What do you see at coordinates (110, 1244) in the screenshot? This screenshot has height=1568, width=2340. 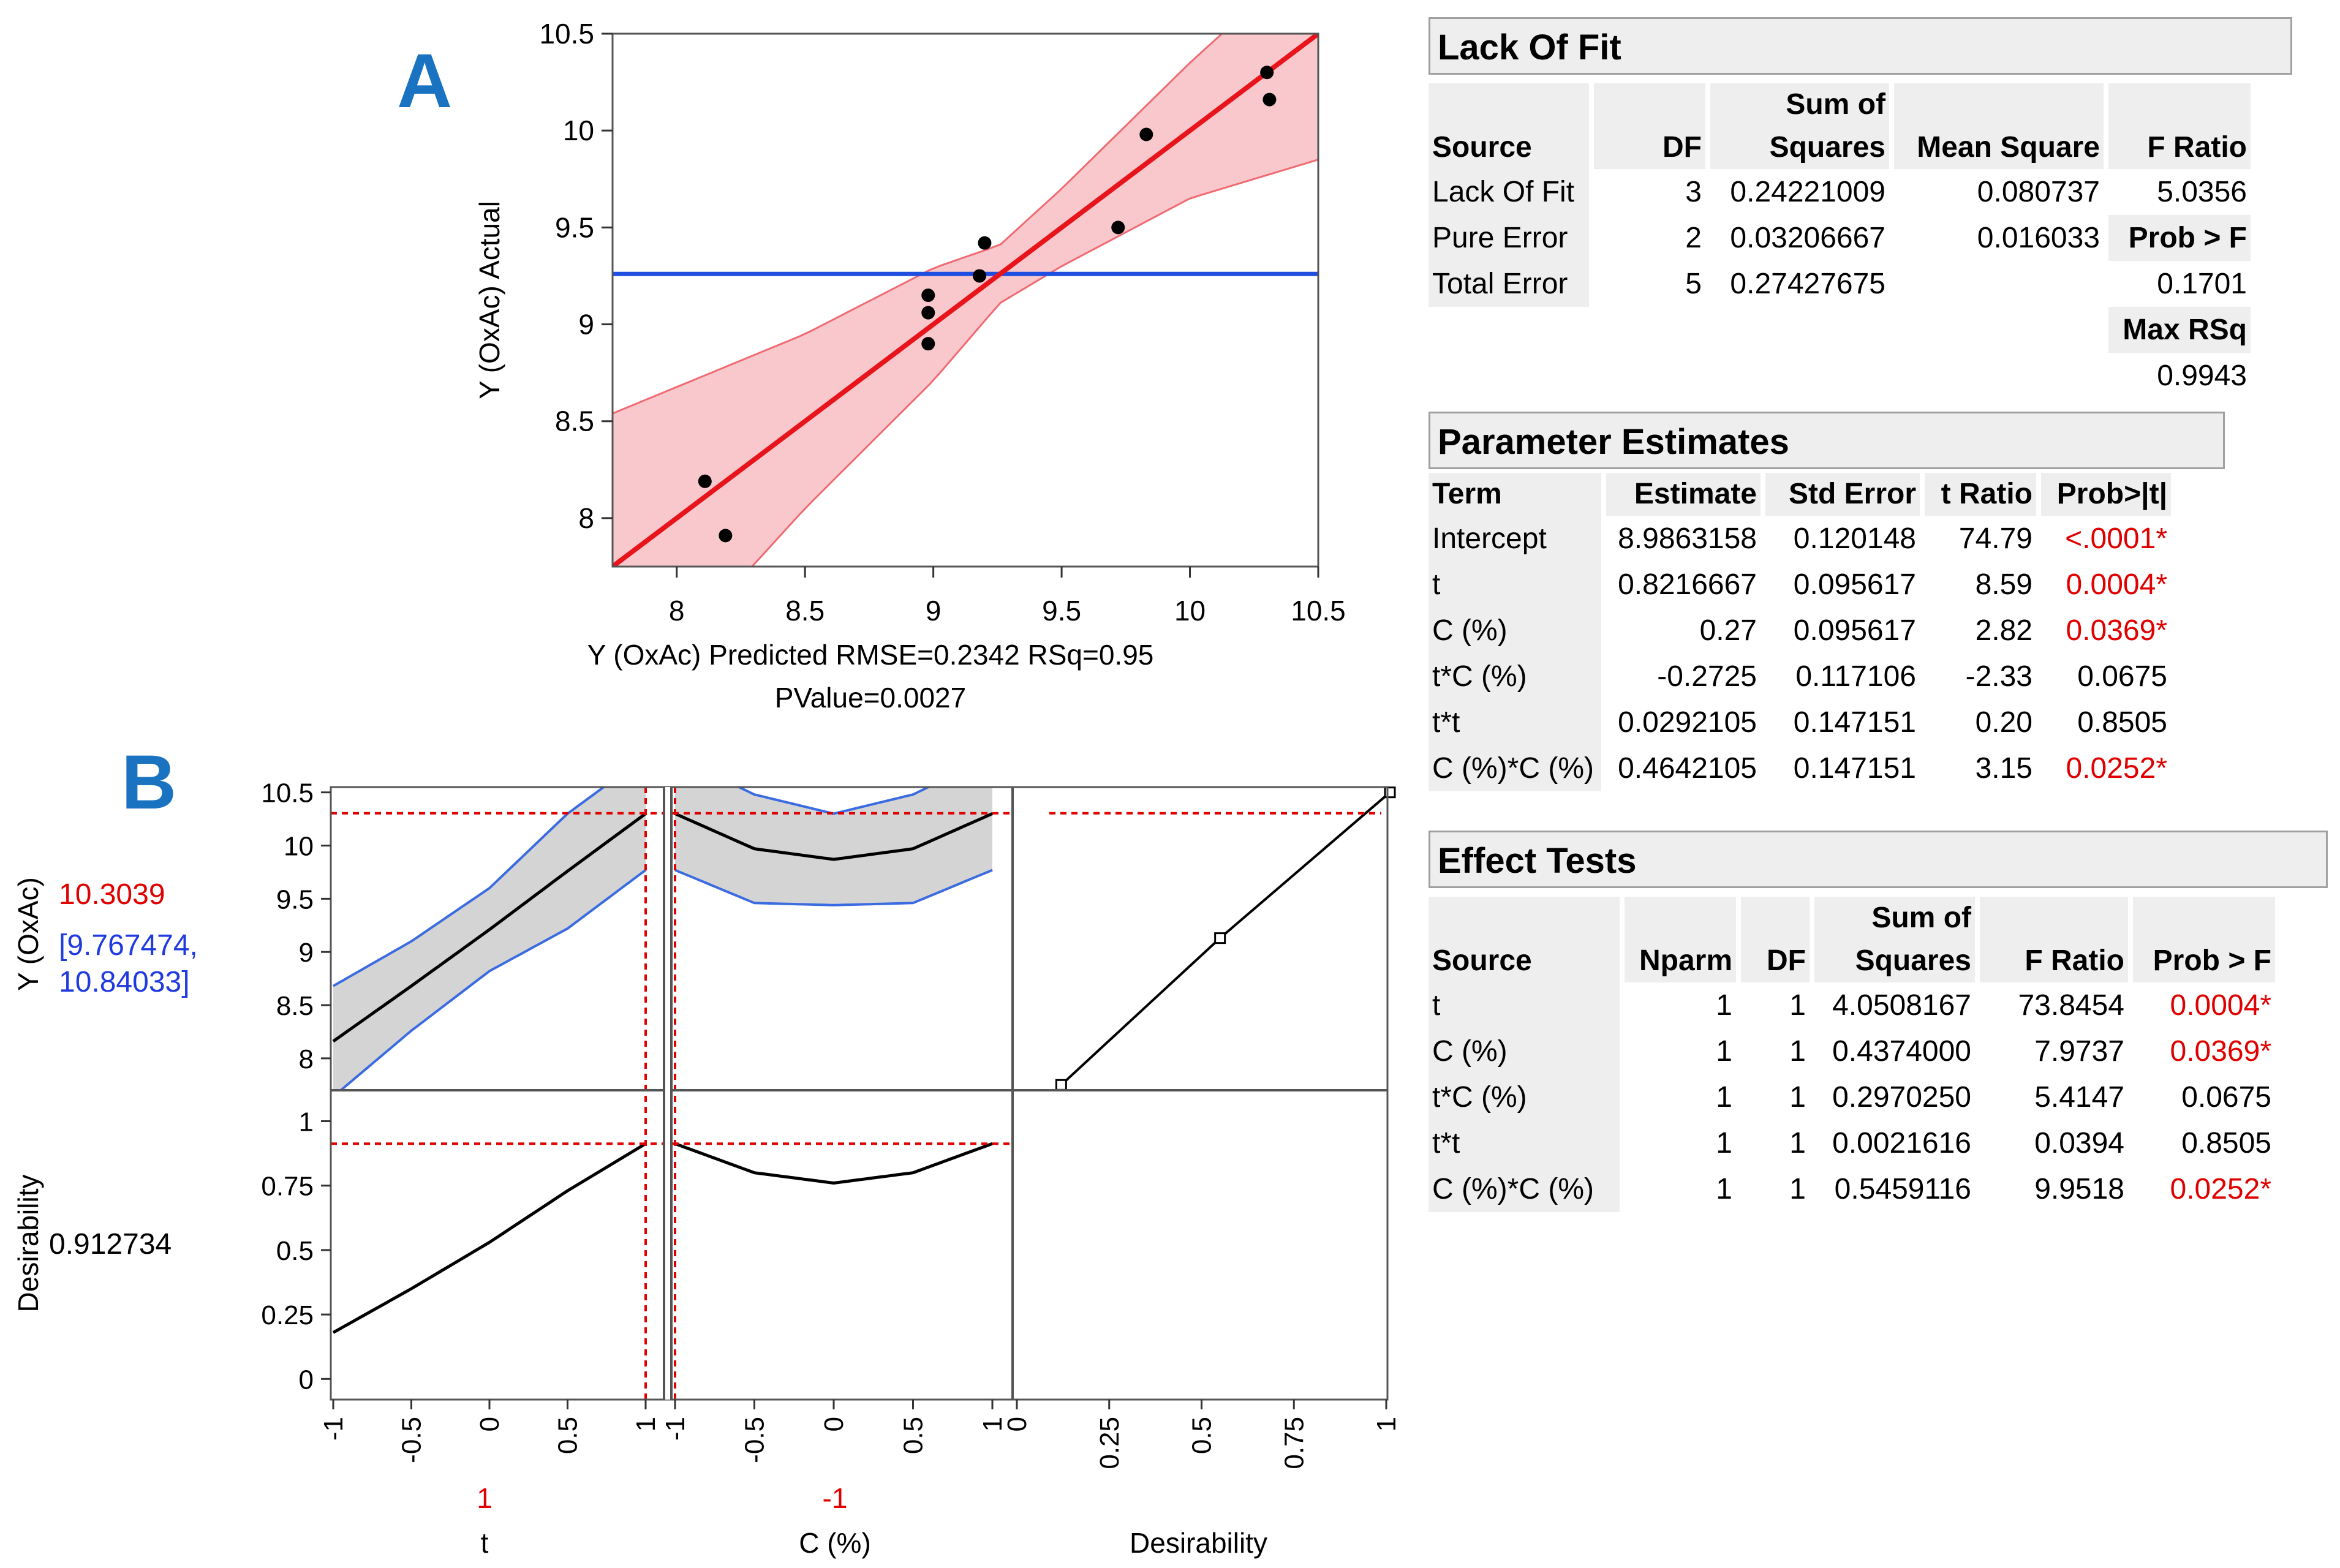 I see `desirability-value: 0.912734` at bounding box center [110, 1244].